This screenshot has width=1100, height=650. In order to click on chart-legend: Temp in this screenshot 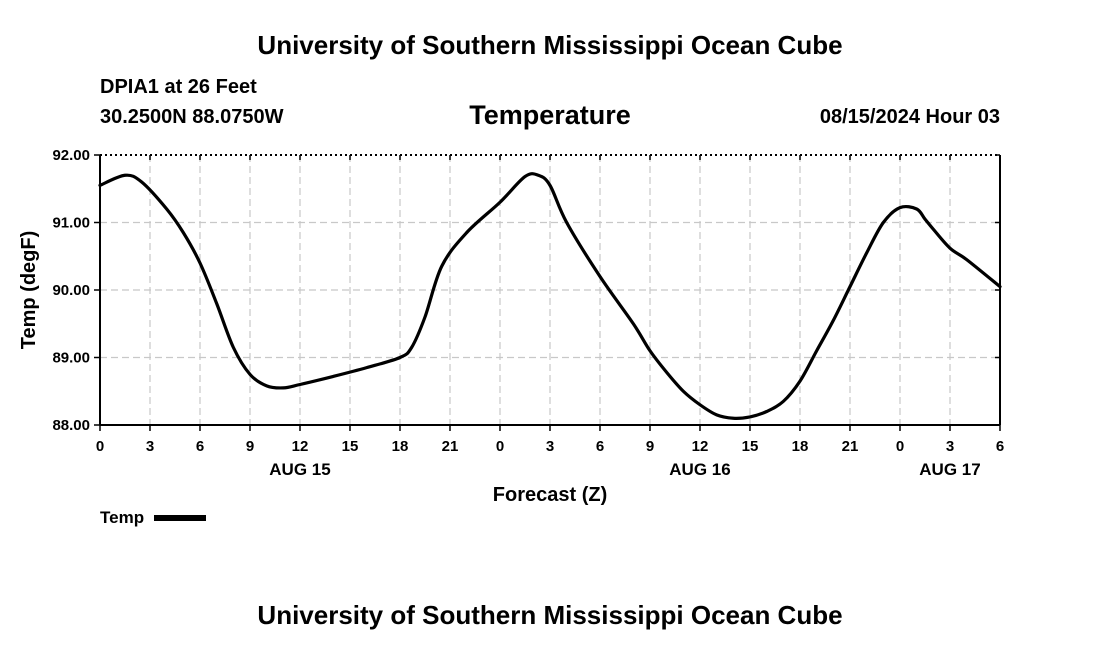, I will do `click(153, 518)`.